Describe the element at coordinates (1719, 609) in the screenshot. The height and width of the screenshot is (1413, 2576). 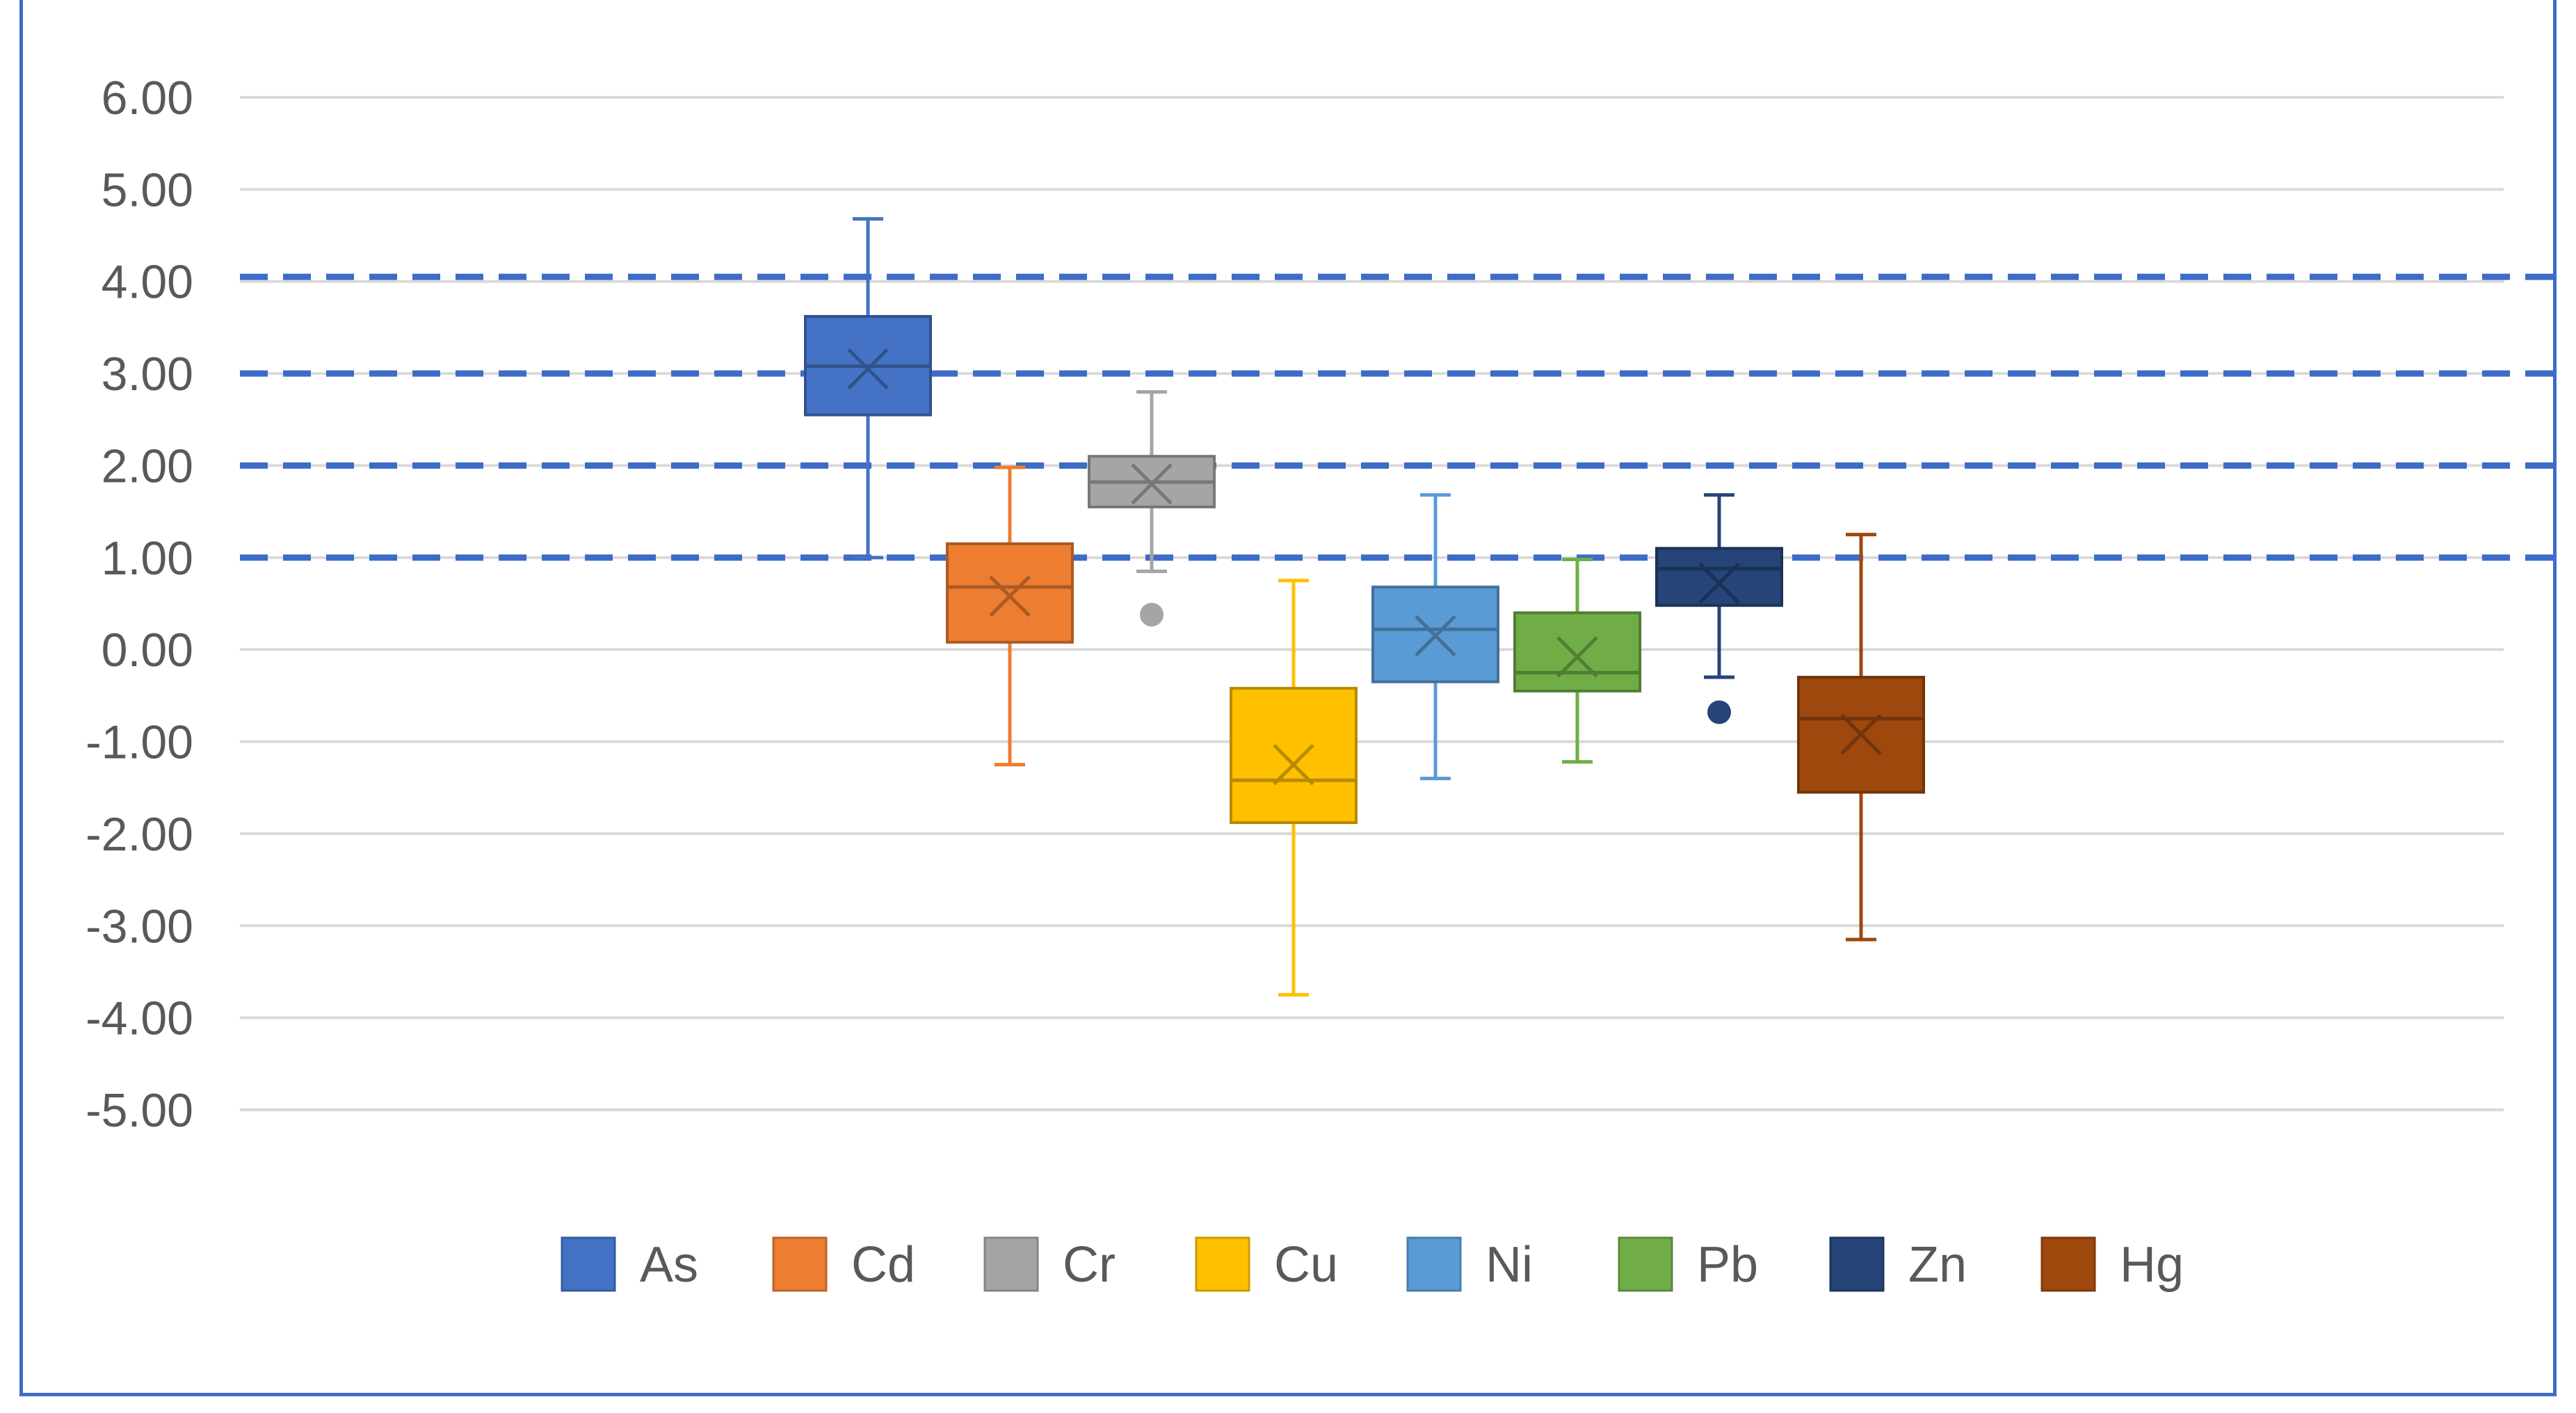
I see `box-zn` at that location.